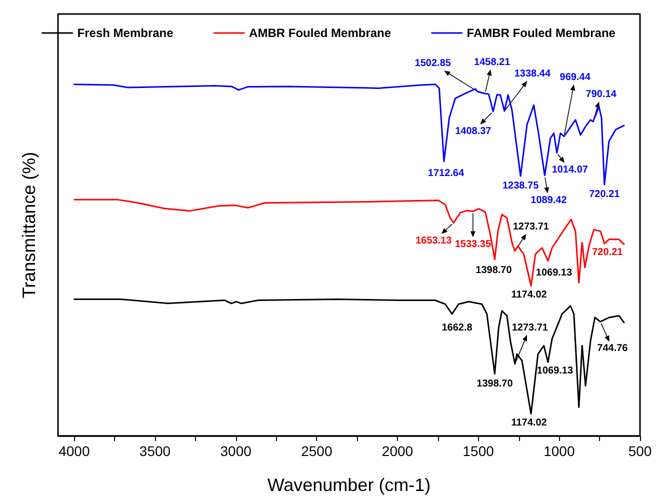 The height and width of the screenshot is (504, 657). I want to click on annotation: 1458.21, so click(492, 62).